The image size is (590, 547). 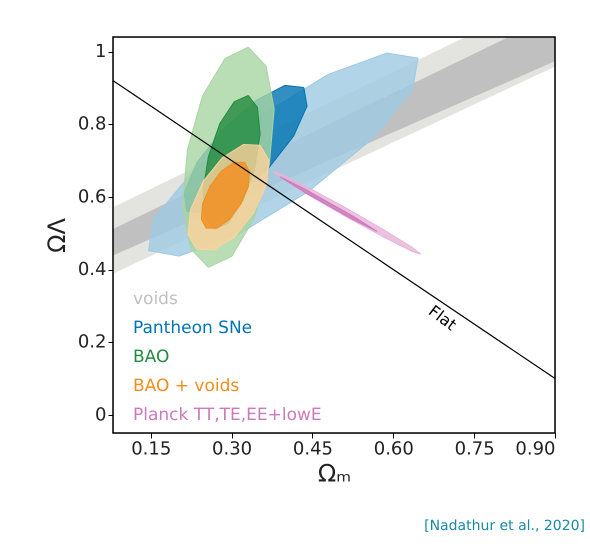 I want to click on x-axis-title: Ωₘ, so click(x=335, y=474).